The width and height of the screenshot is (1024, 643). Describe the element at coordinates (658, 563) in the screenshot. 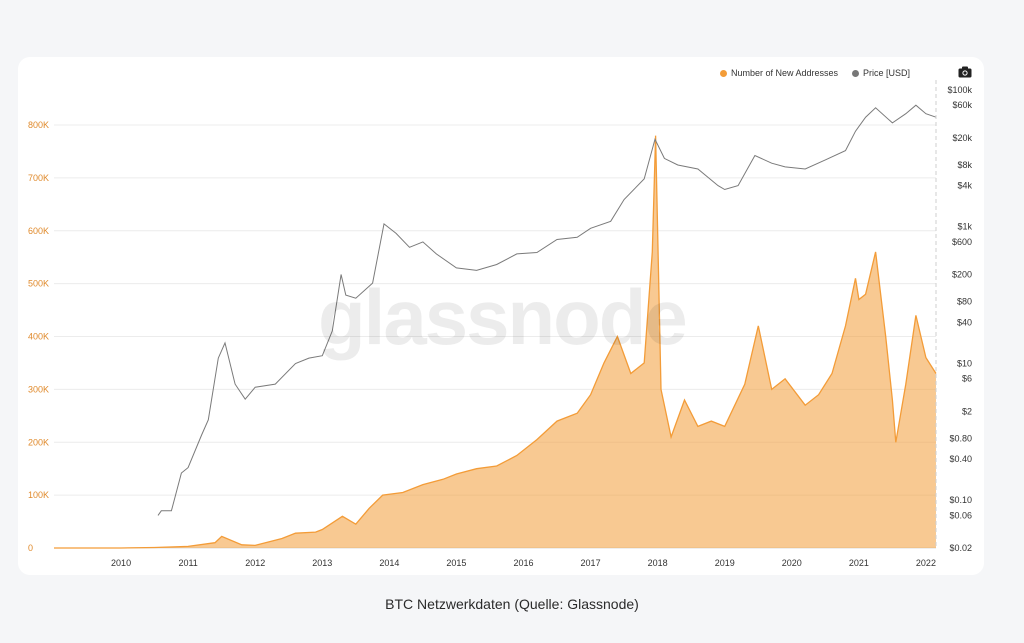

I see `x-tick-label: 2018` at that location.